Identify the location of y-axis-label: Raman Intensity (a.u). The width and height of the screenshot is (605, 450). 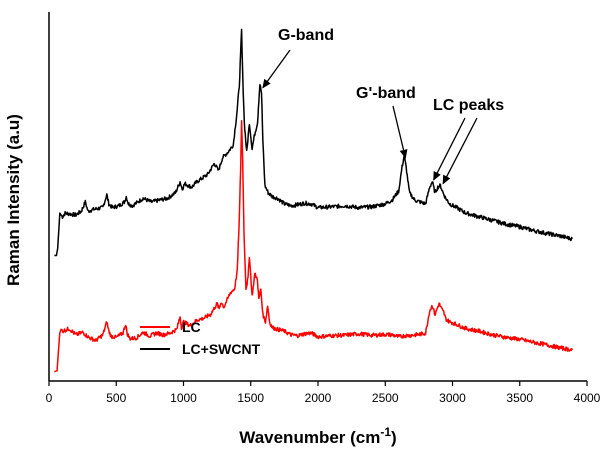
(13, 200).